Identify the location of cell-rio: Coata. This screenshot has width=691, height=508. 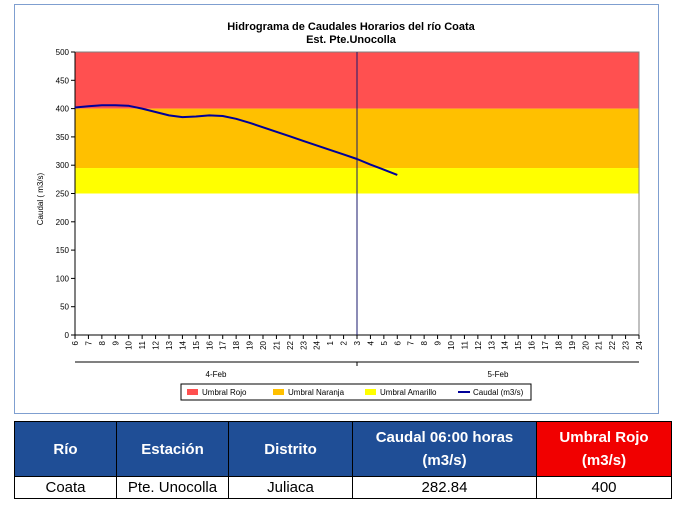
(65, 487).